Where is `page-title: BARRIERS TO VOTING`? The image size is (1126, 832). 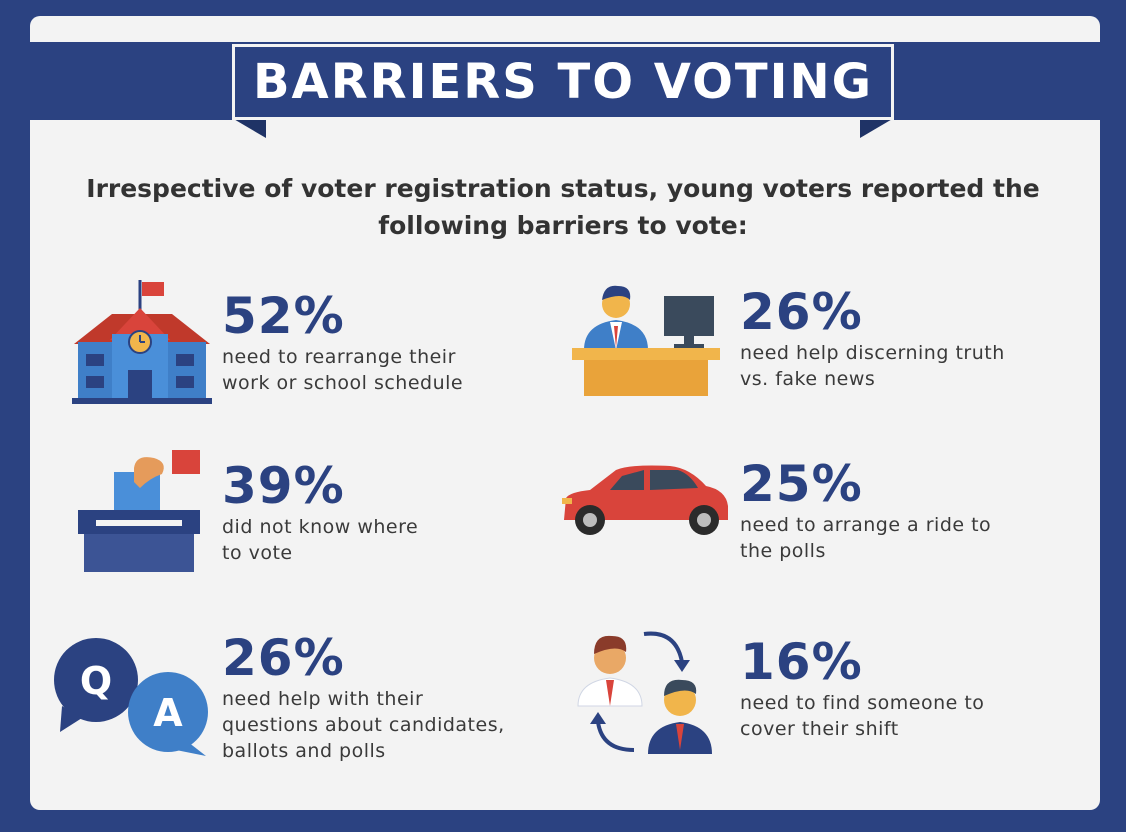 page-title: BARRIERS TO VOTING is located at coordinates (563, 82).